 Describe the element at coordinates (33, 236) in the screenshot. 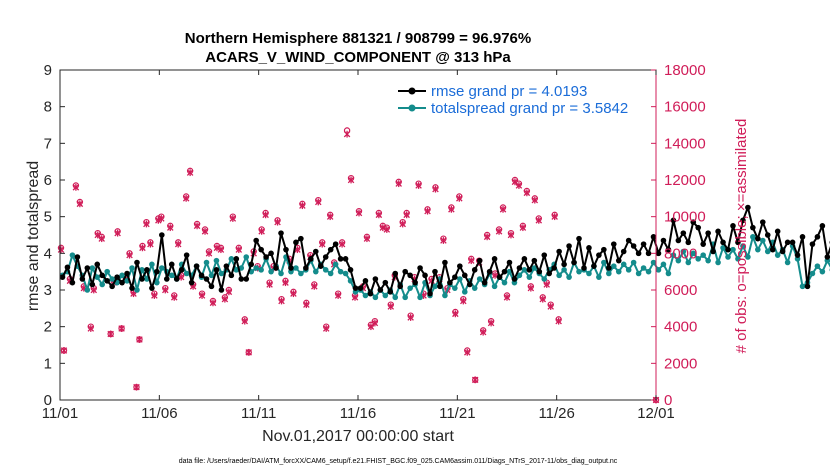

I see `y-axis-label-left: rmse and totalspread` at that location.